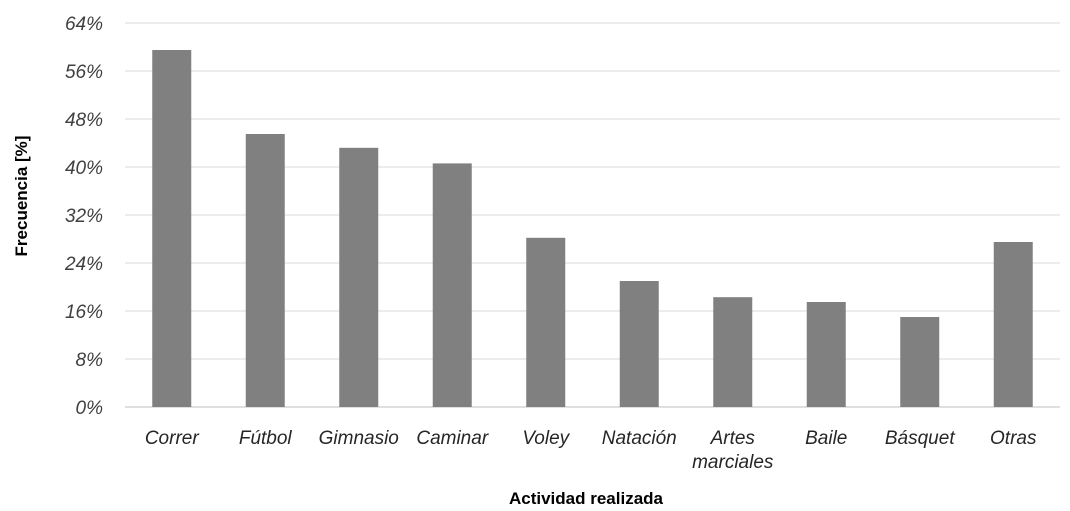 The width and height of the screenshot is (1070, 511). I want to click on x-category-label: Natación, so click(639, 438).